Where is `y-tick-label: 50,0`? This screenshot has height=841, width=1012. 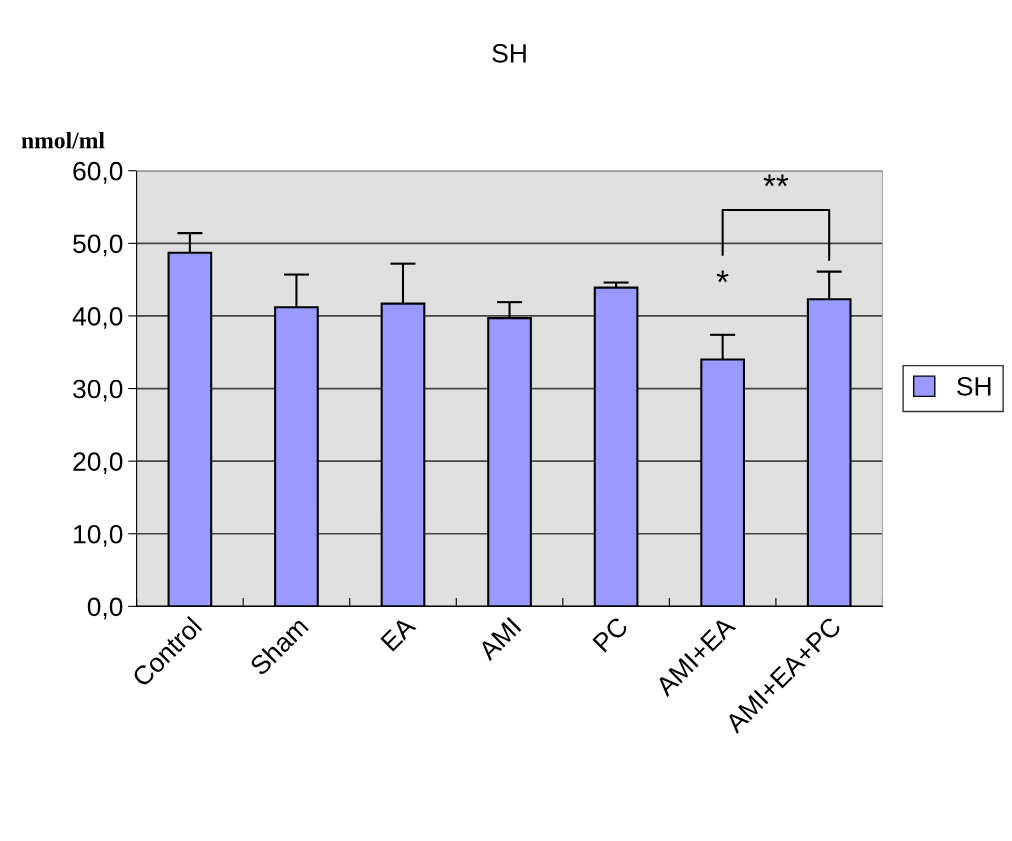
y-tick-label: 50,0 is located at coordinates (98, 245).